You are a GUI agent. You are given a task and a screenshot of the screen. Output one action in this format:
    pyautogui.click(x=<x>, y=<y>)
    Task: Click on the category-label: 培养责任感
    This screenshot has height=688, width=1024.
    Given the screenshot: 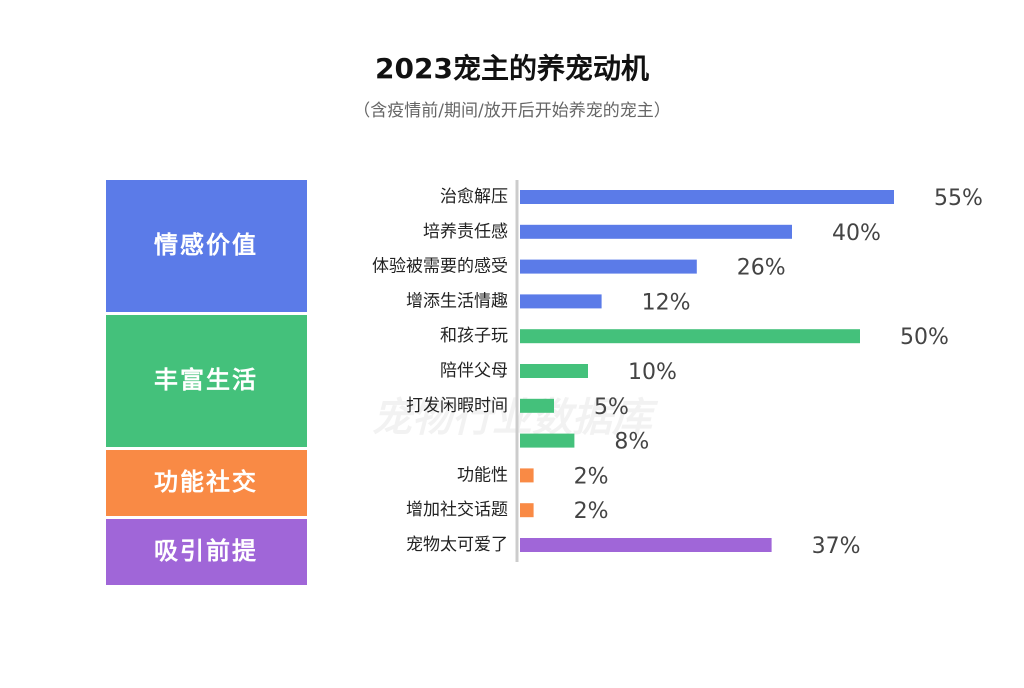 What is the action you would take?
    pyautogui.click(x=465, y=232)
    